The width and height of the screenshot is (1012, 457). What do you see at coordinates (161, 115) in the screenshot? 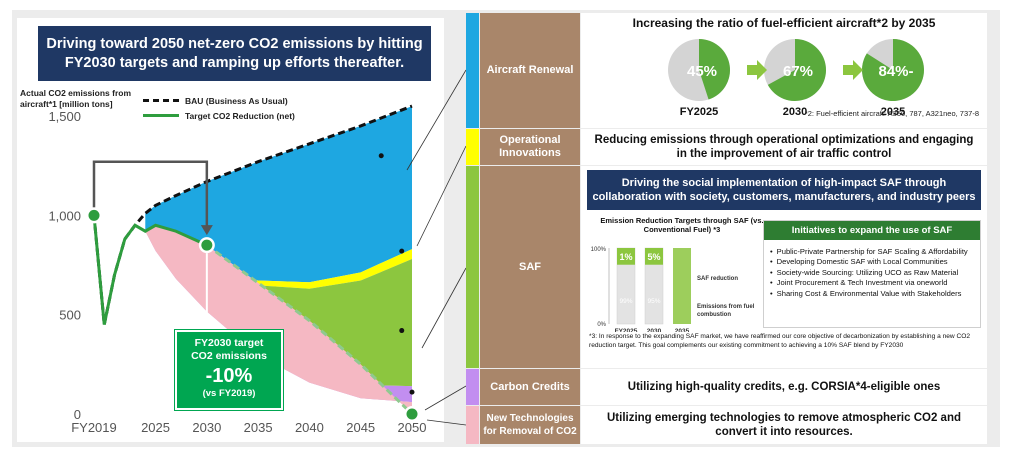
I see `legend-target-swatch` at bounding box center [161, 115].